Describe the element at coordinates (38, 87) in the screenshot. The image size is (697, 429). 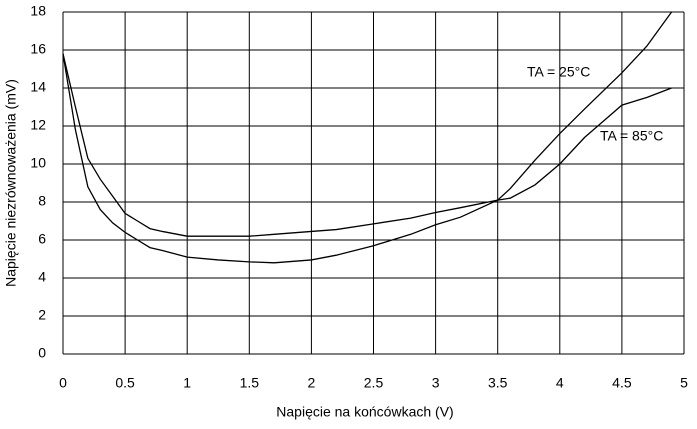
I see `y-tick-label: 14` at that location.